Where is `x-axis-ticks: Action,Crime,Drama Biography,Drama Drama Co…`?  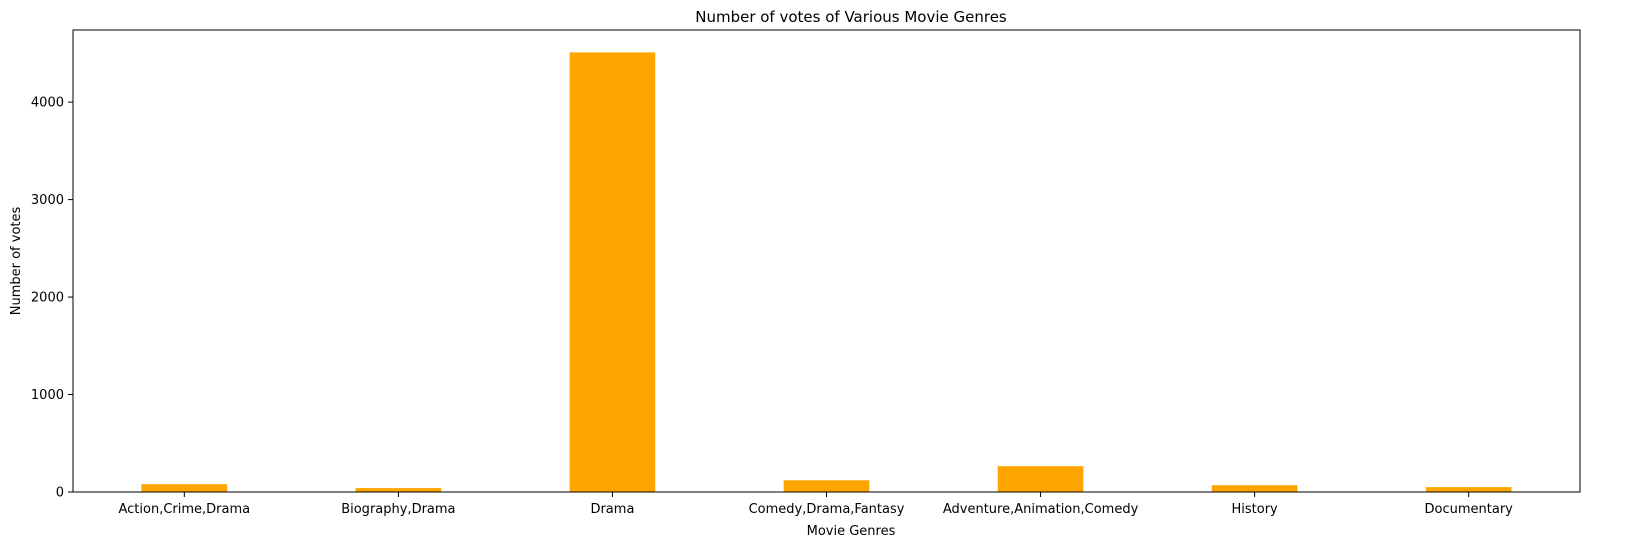
x-axis-ticks: Action,Crime,Drama Biography,Drama Drama Co… is located at coordinates (816, 504).